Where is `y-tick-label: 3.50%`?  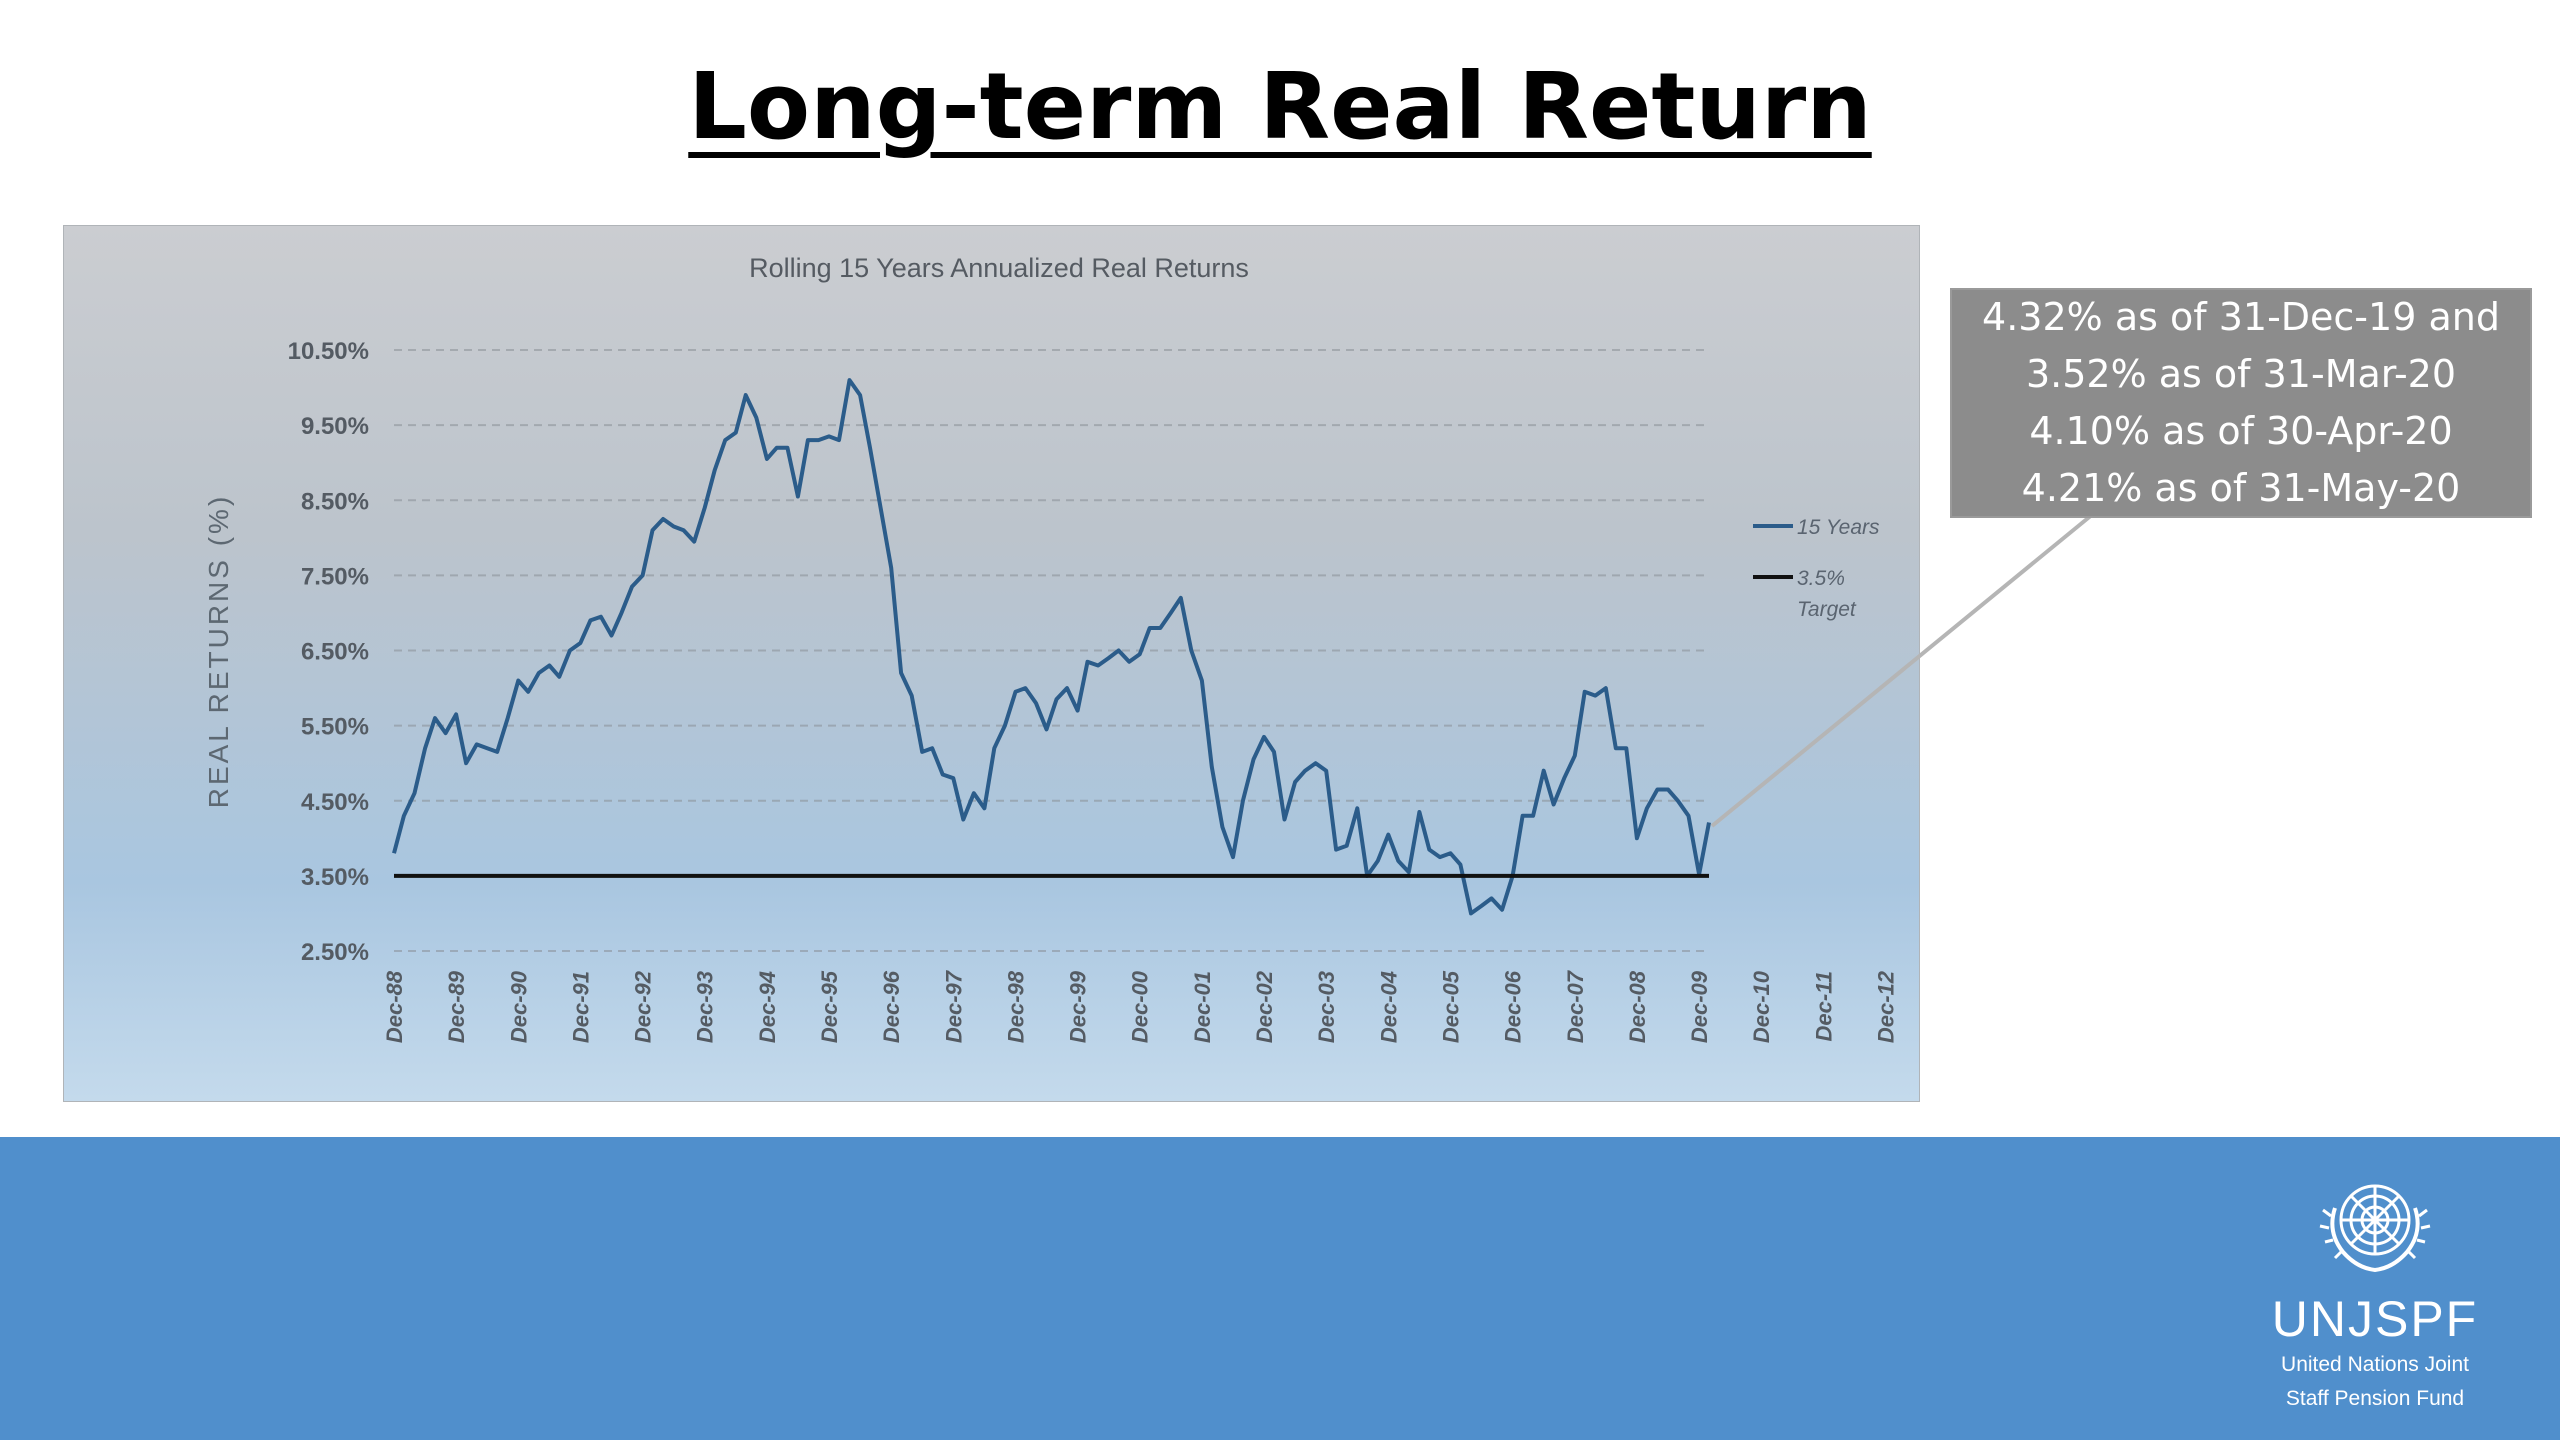 y-tick-label: 3.50% is located at coordinates (335, 877).